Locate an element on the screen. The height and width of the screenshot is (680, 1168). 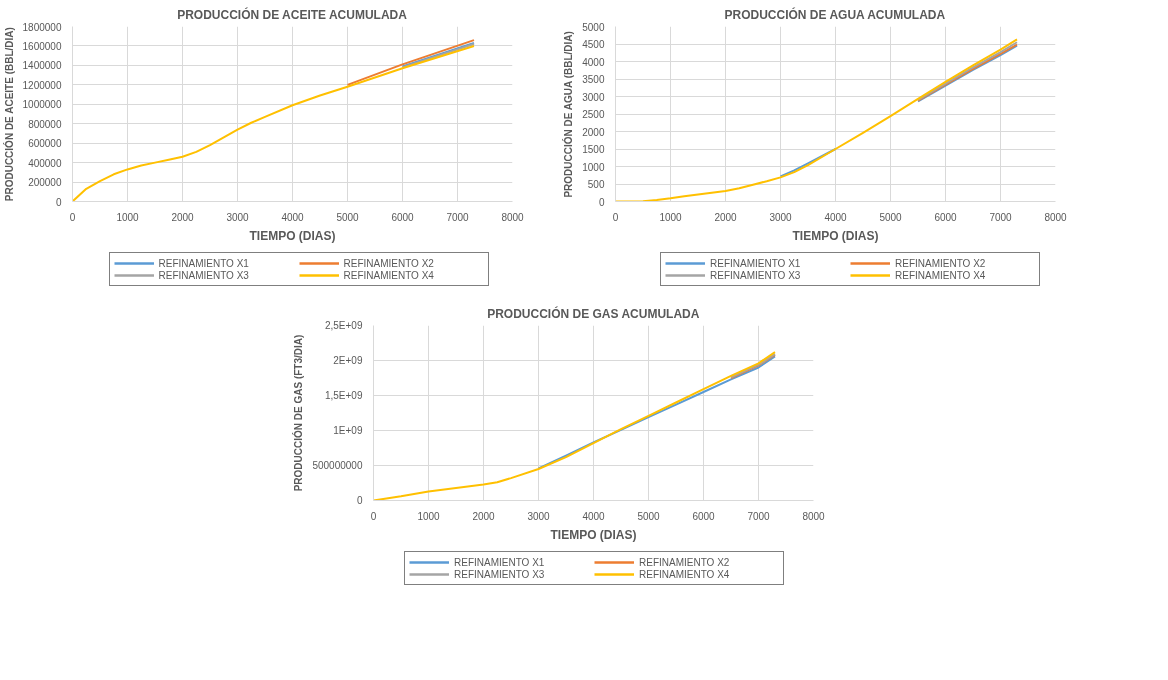
y-tick-label: 4500 is located at coordinates (593, 44).